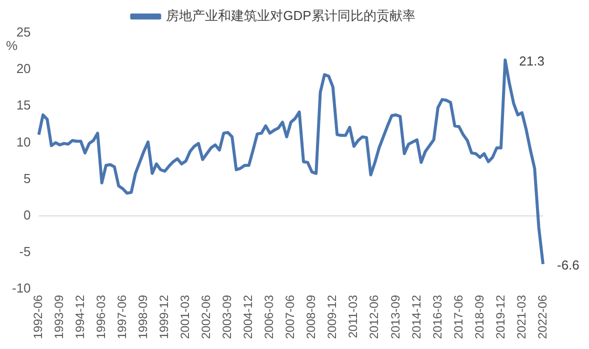 This screenshot has width=589, height=349. Describe the element at coordinates (101, 317) in the screenshot. I see `x-tick-label: 1996-03` at that location.